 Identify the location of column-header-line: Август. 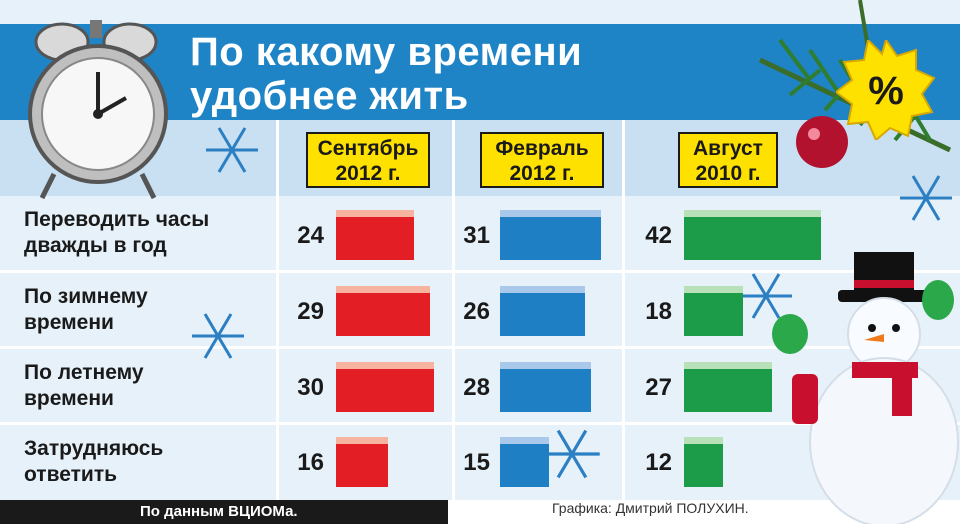
(728, 148).